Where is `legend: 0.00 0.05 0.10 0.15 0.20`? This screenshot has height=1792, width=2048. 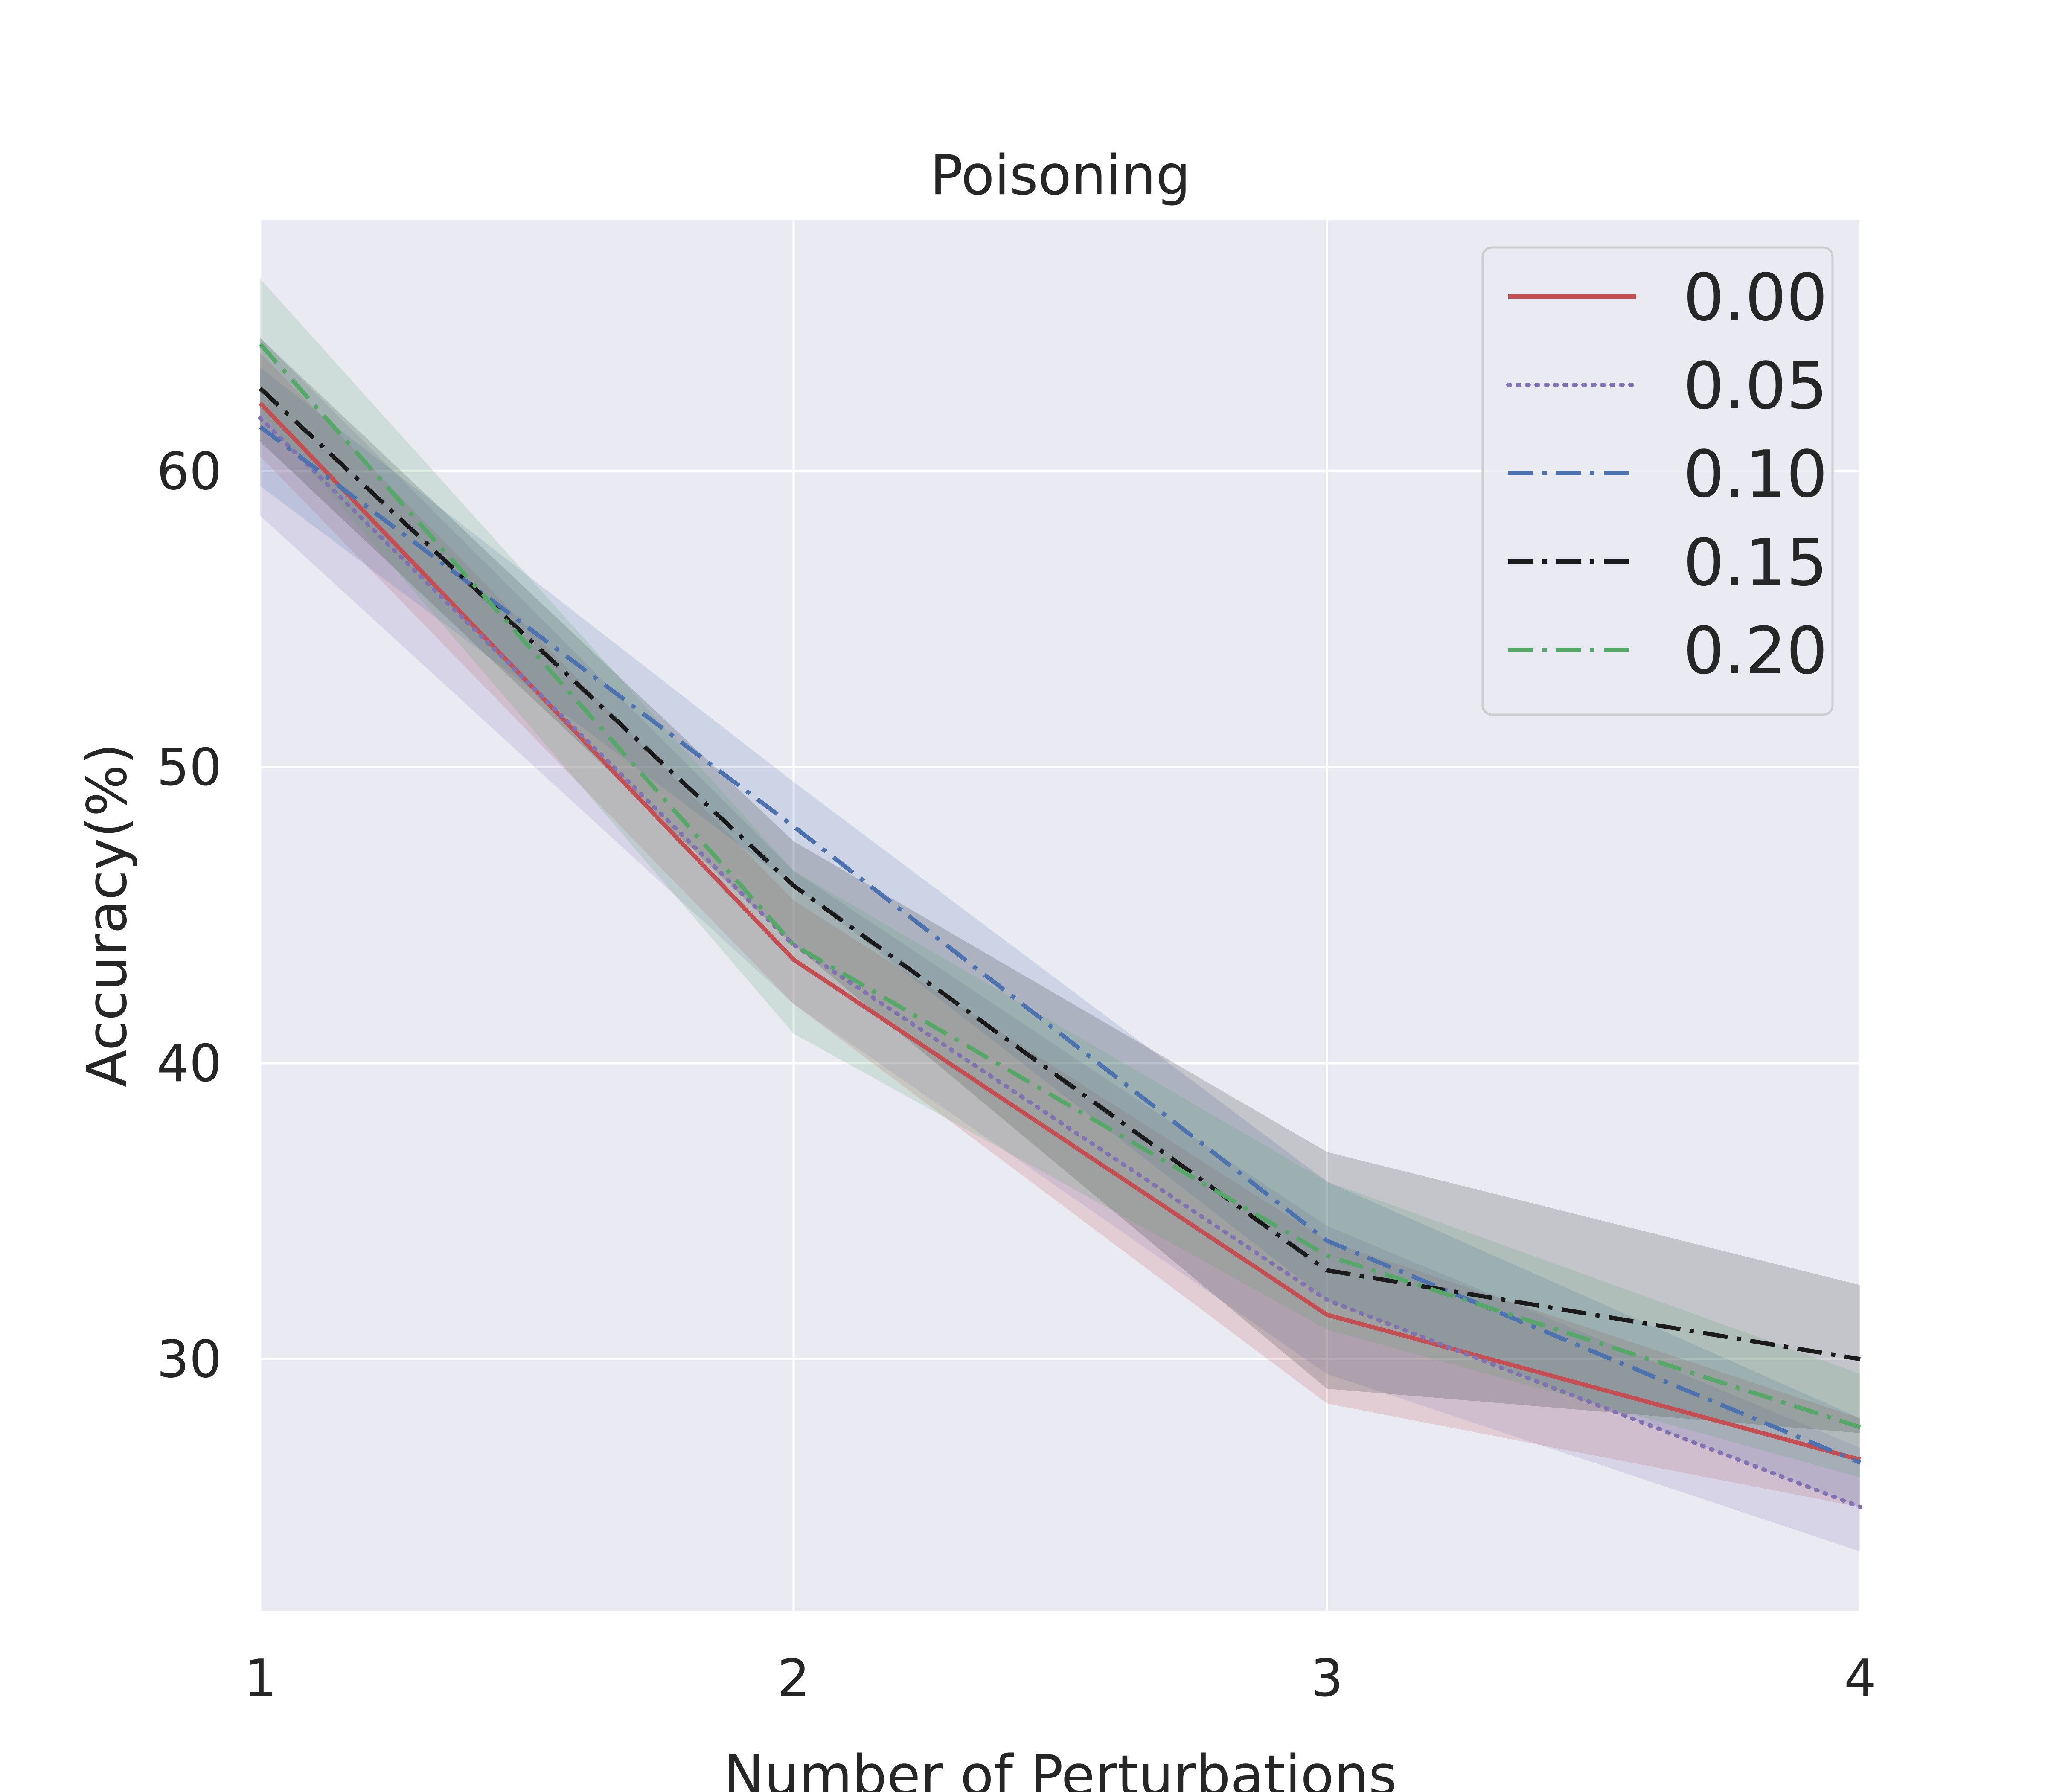 legend: 0.00 0.05 0.10 0.15 0.20 is located at coordinates (1657, 481).